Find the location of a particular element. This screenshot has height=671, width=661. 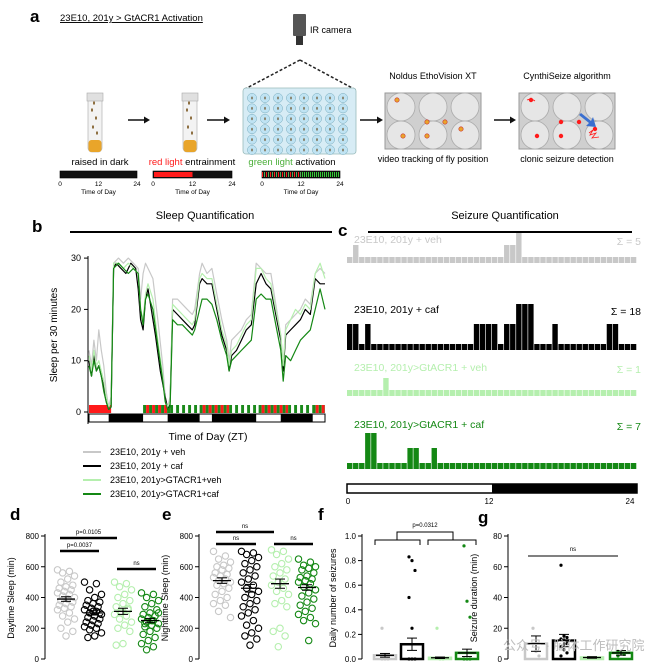

y-tick-label: 30 is located at coordinates (76, 258).